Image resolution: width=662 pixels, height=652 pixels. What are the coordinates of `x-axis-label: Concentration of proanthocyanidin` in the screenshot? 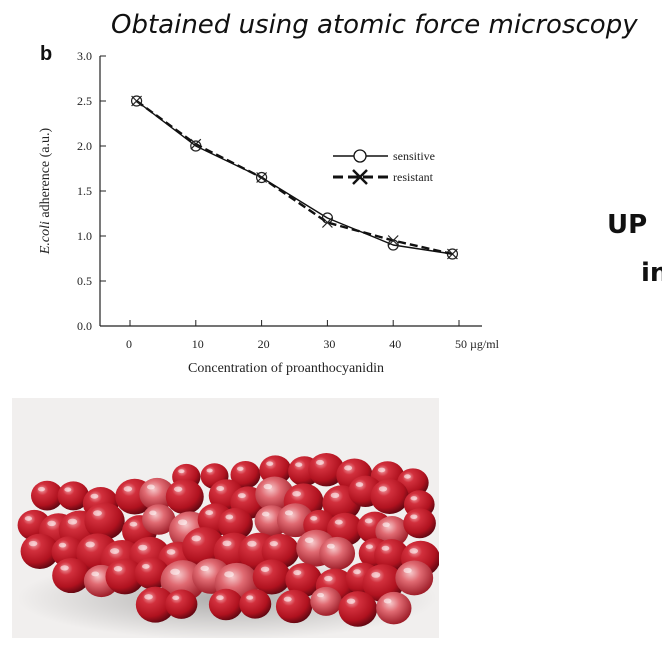 It's located at (286, 368).